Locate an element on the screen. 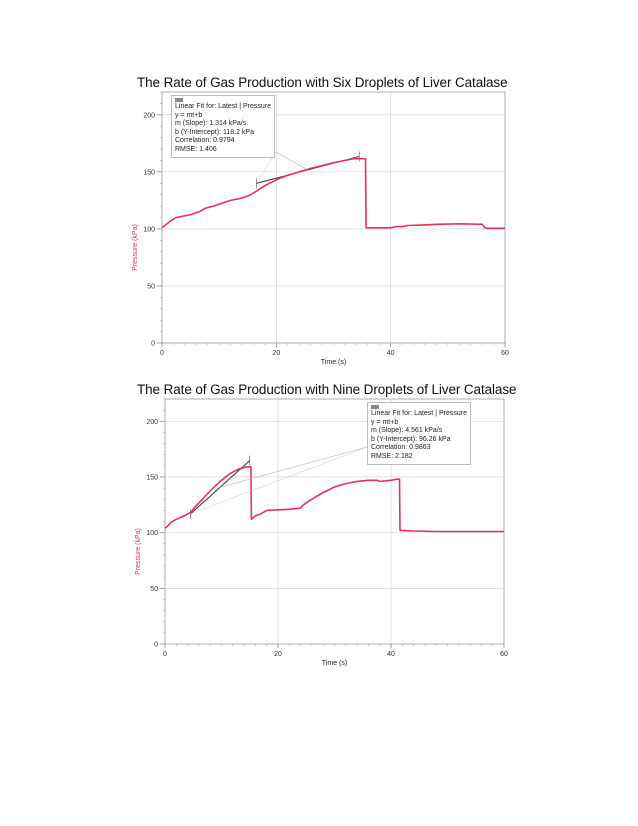  fit-slope: m (Slope): 4.561 kPa/s is located at coordinates (407, 431).